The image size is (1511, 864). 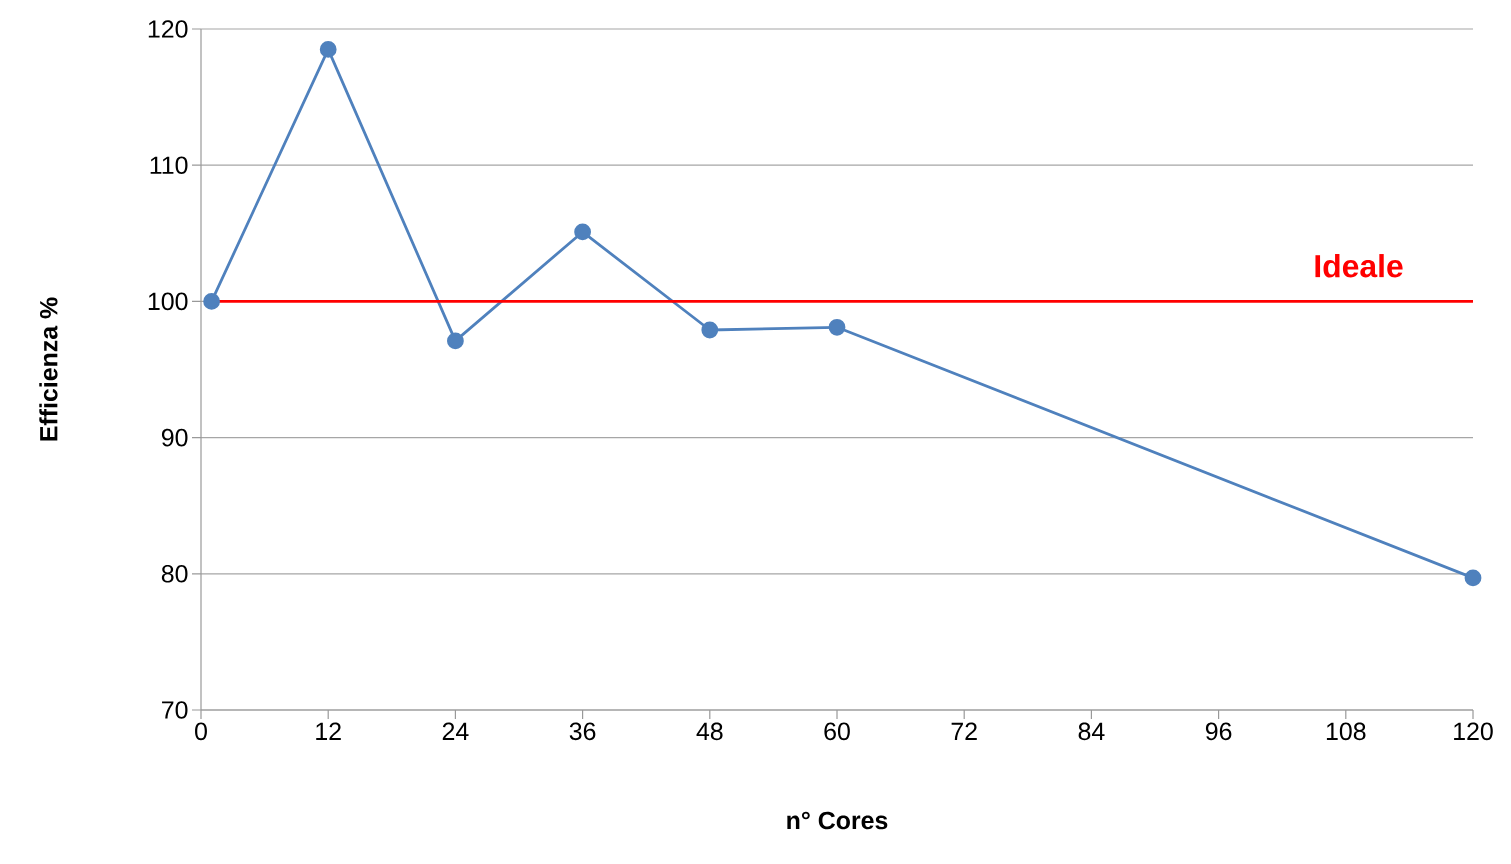 I want to click on x-tick-label: 60, so click(x=837, y=731).